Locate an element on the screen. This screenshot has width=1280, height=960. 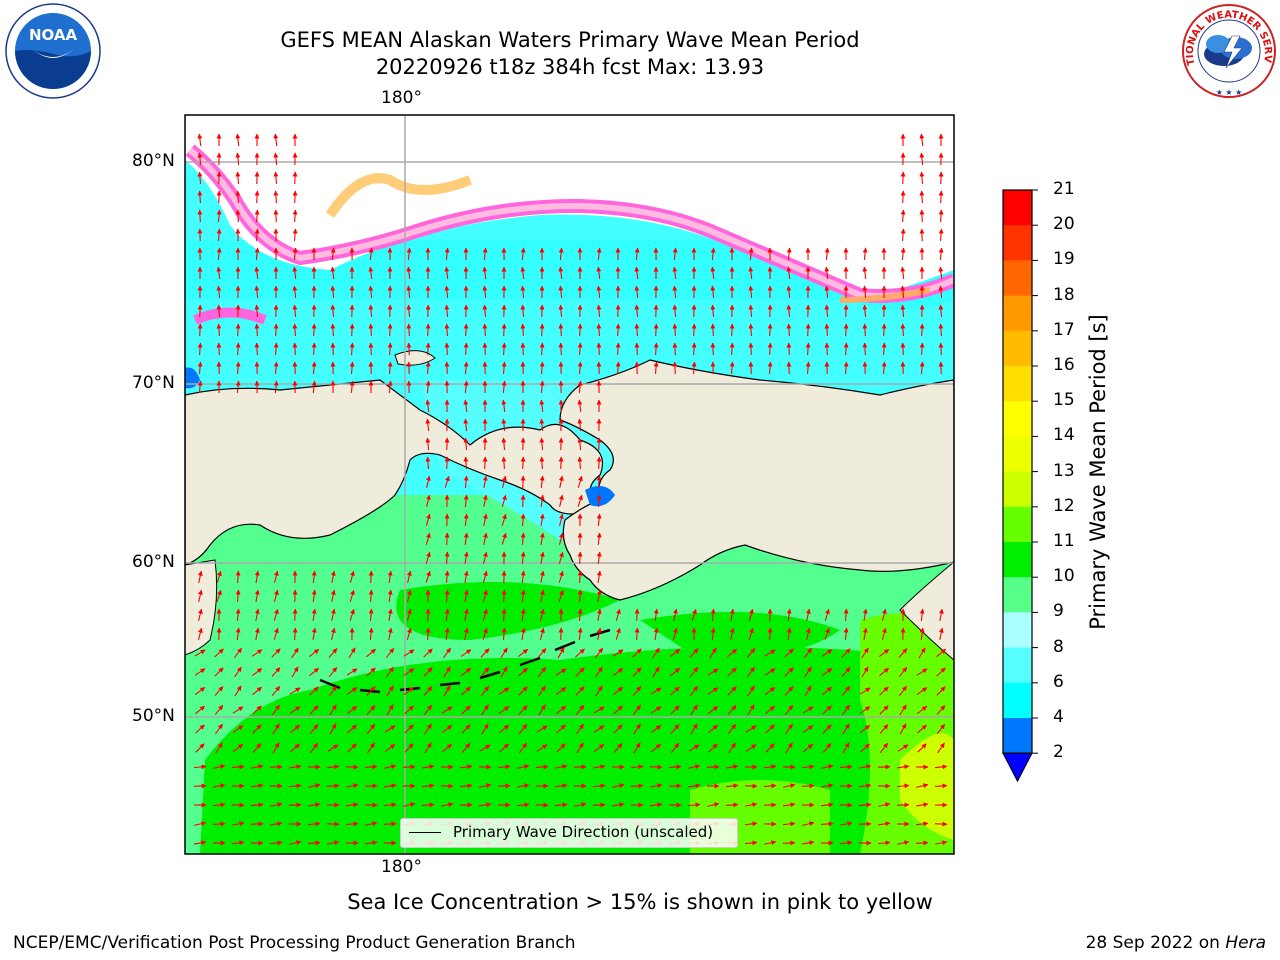
colorbar-extend-triangle is located at coordinates (1017, 767).